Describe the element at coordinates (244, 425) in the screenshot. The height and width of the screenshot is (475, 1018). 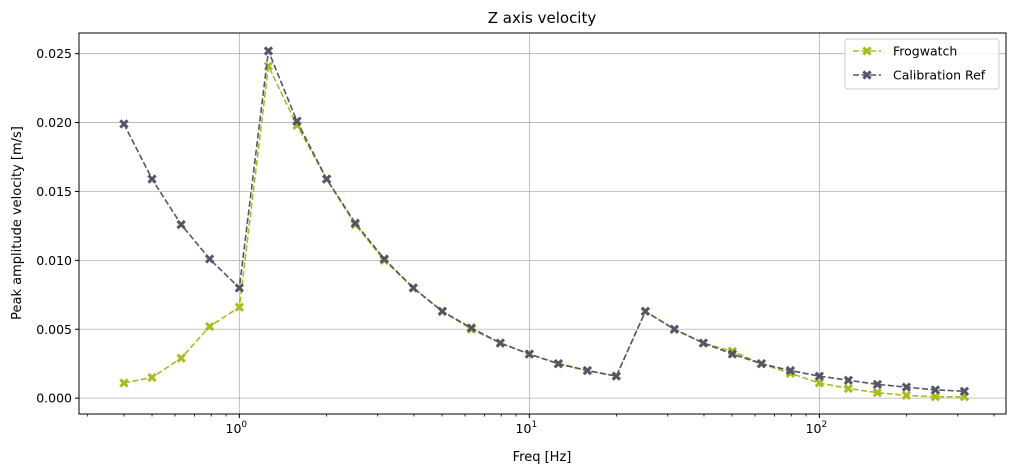
I see `x-tick-exponent: 0` at that location.